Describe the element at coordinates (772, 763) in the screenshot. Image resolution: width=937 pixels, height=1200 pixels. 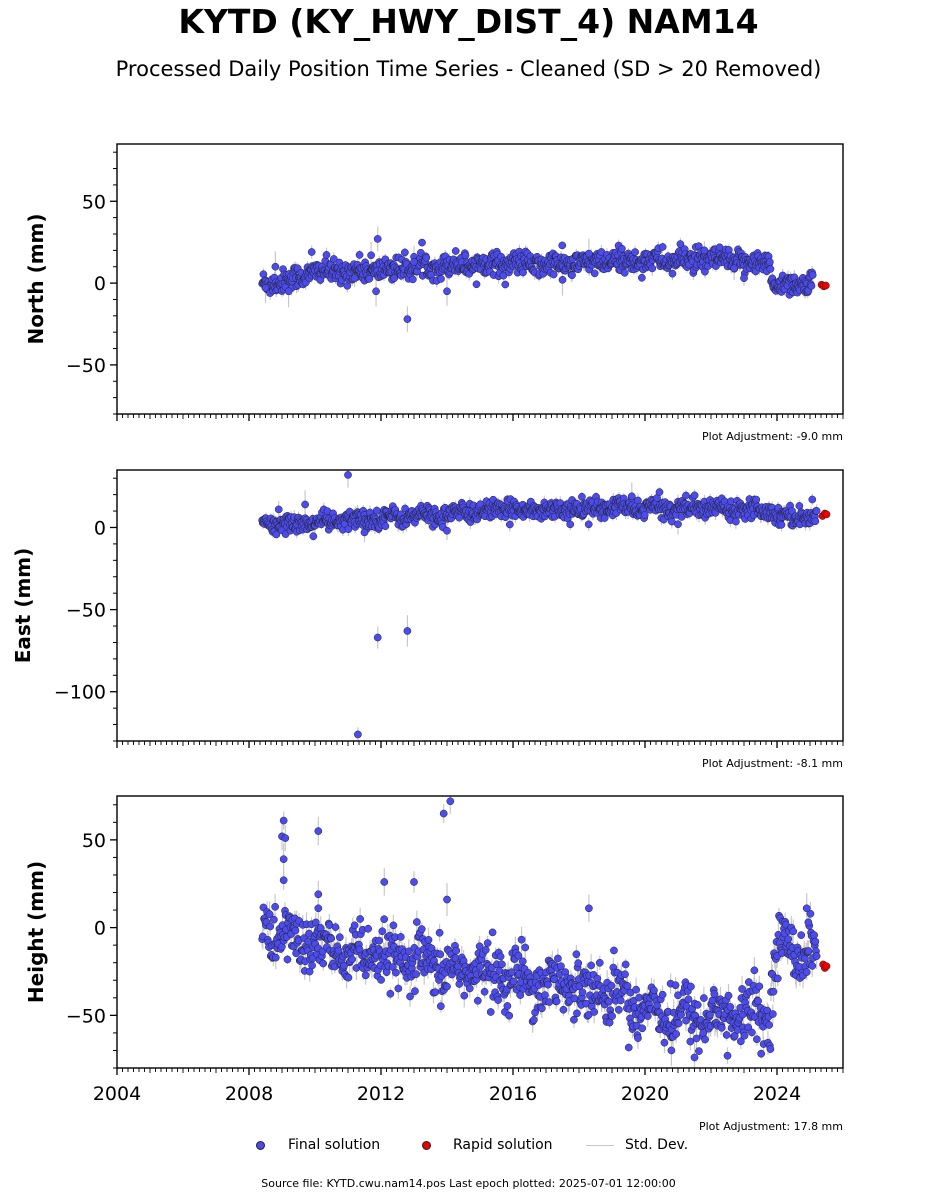
I see `plot-adjustment-note: Plot Adjustment: -8.1 mm` at that location.